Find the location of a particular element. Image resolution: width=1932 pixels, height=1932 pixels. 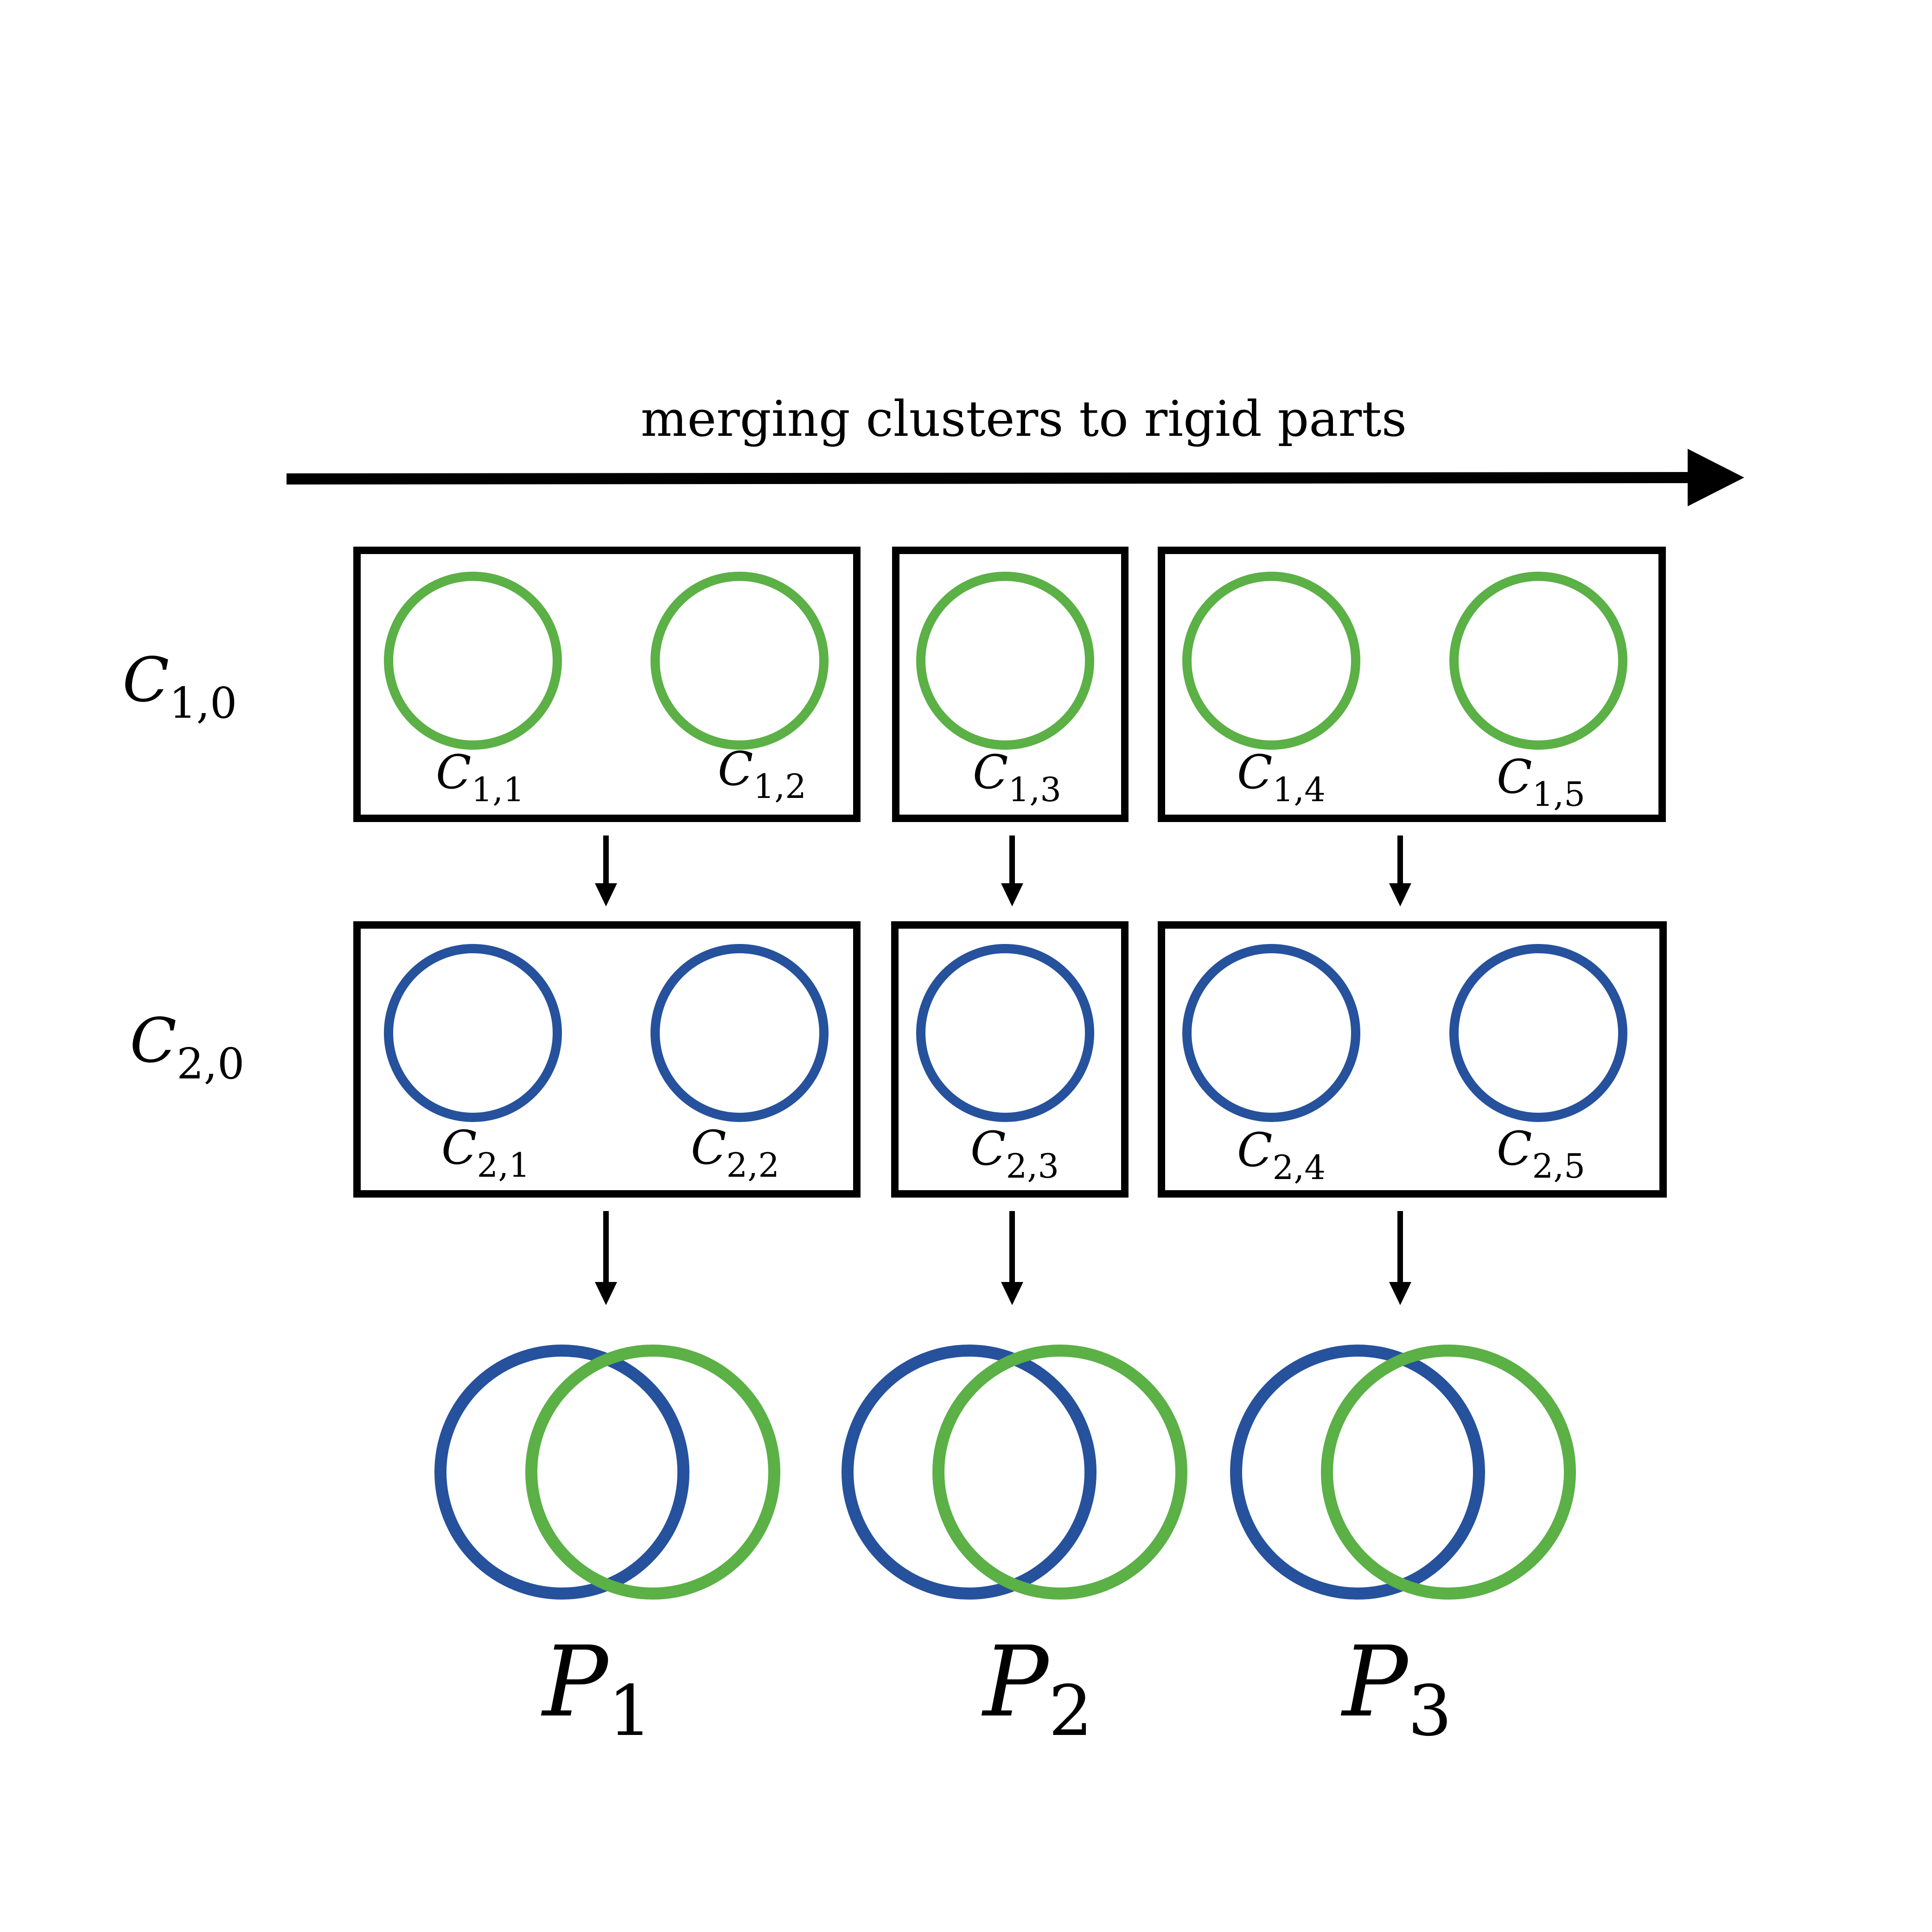

cluster-label: C1,5 is located at coordinates (1541, 782).